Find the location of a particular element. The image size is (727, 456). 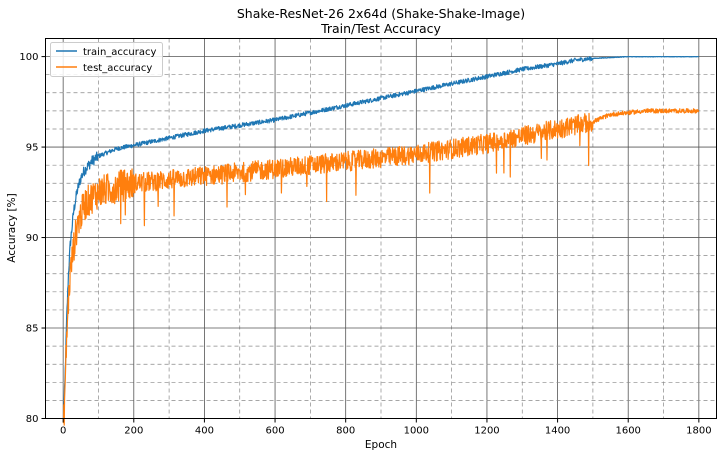

legend: train_accuracy test_accuracy is located at coordinates (106, 59).